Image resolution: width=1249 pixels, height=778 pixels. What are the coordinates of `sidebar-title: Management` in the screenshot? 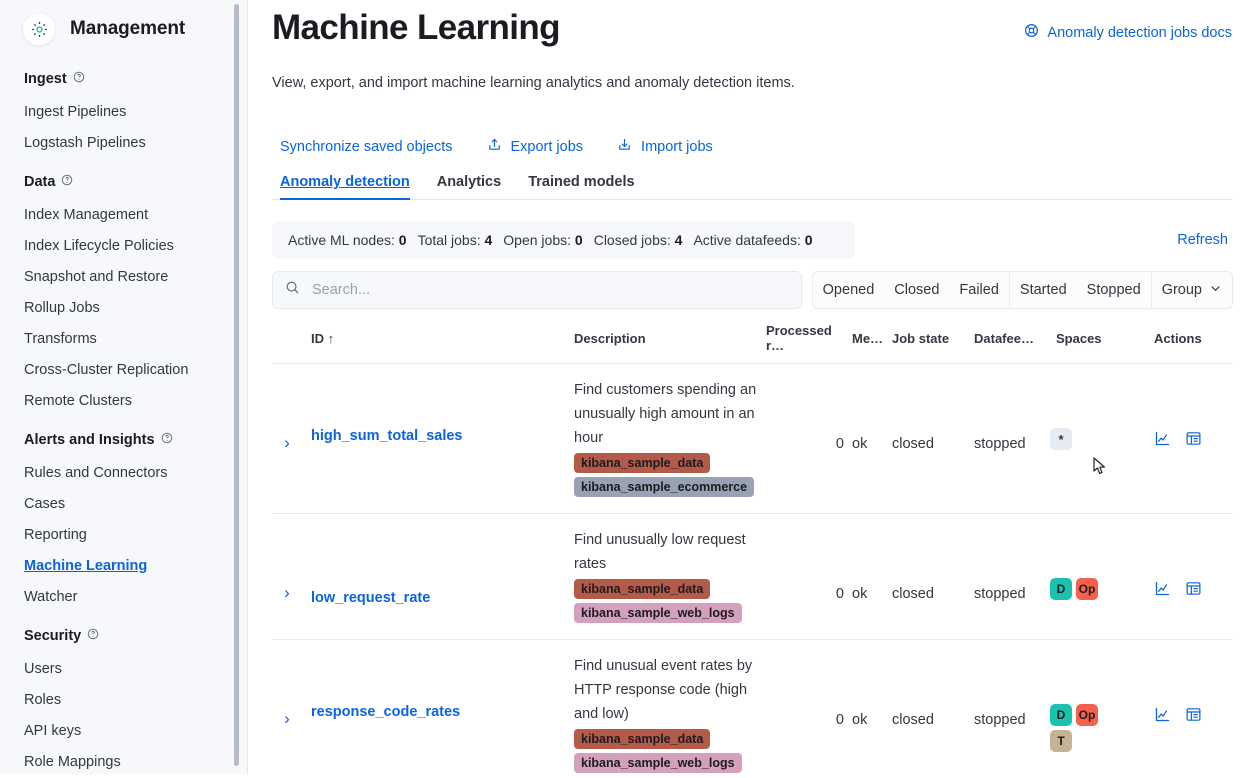 It's located at (128, 28).